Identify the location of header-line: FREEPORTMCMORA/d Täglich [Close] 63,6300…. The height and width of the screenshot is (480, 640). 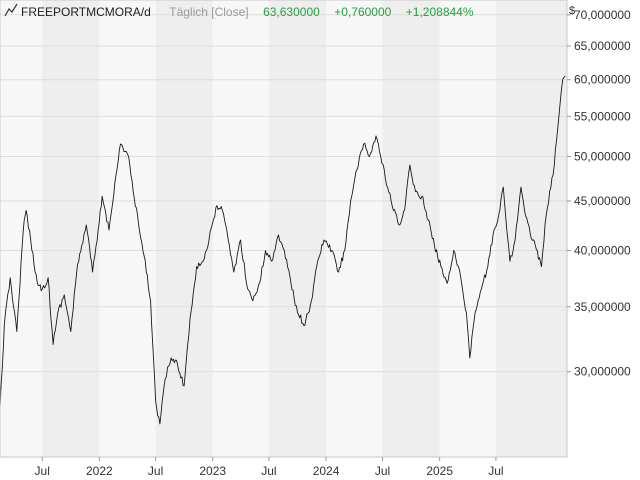
(247, 11).